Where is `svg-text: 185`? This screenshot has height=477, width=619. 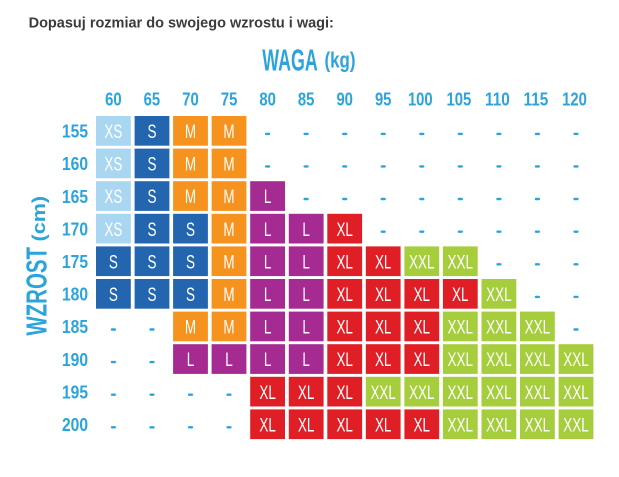 svg-text: 185 is located at coordinates (75, 326).